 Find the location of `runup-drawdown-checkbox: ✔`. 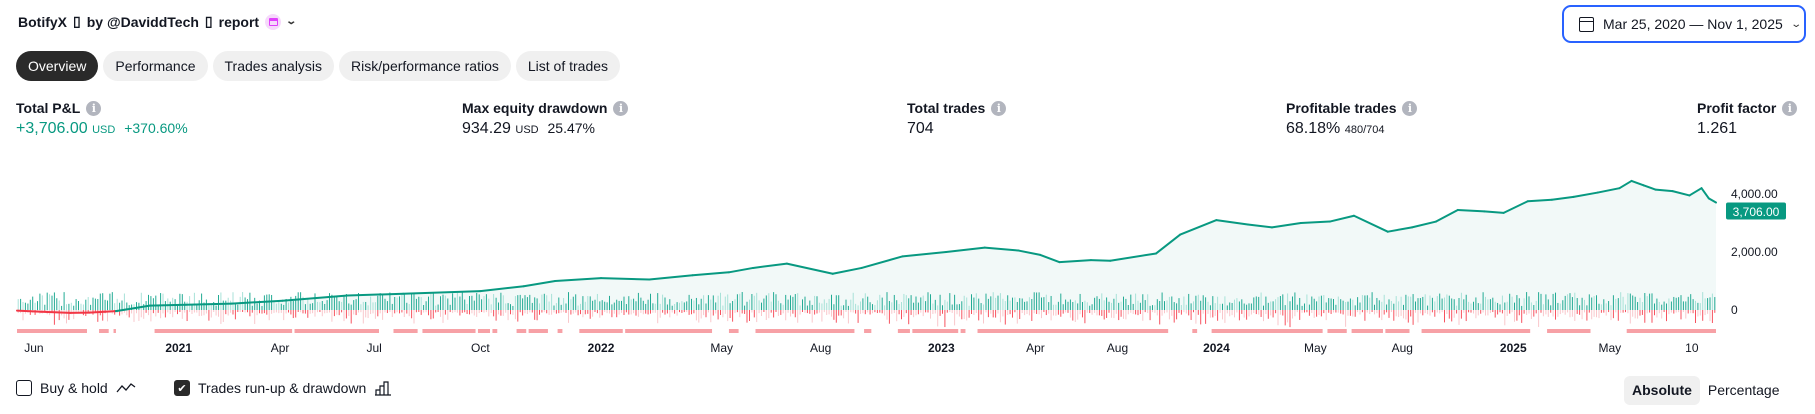

runup-drawdown-checkbox: ✔ is located at coordinates (182, 388).